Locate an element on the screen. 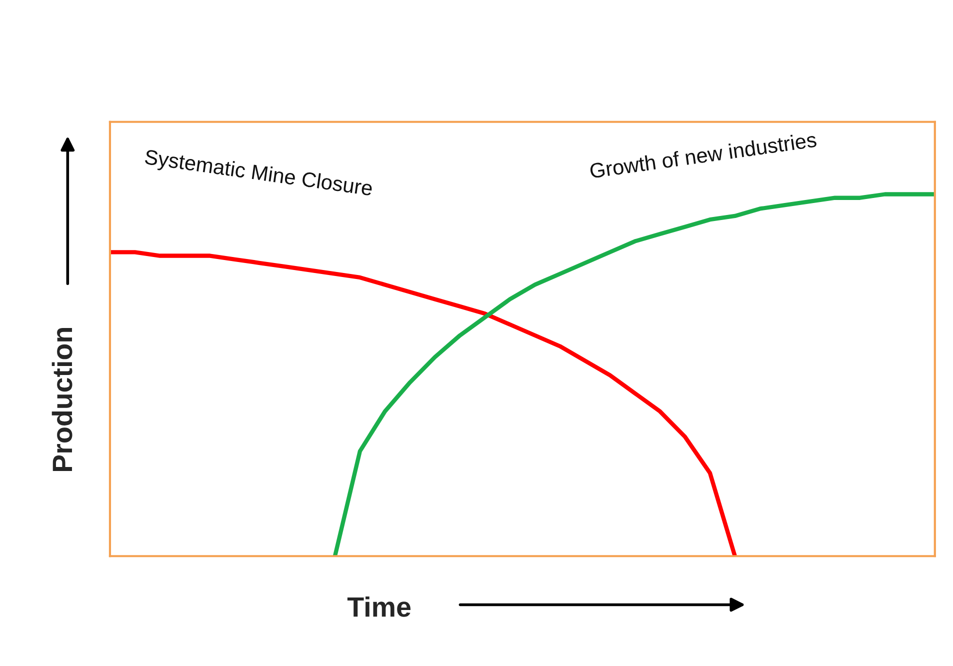  x-axis-title: Time is located at coordinates (379, 606).